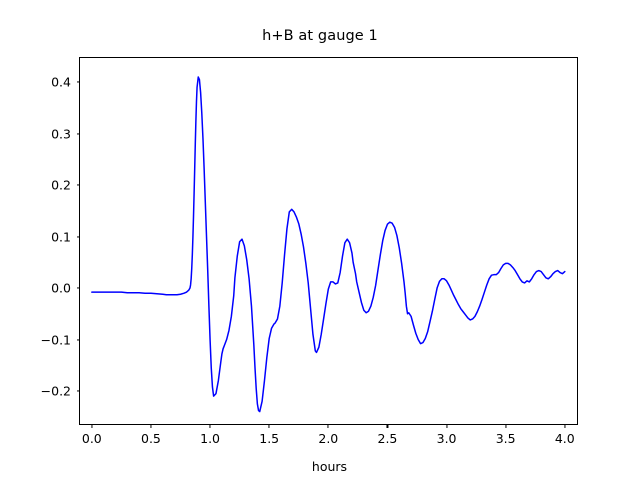 Image resolution: width=640 pixels, height=480 pixels. I want to click on x-axis-tick-label: 1.5, so click(269, 438).